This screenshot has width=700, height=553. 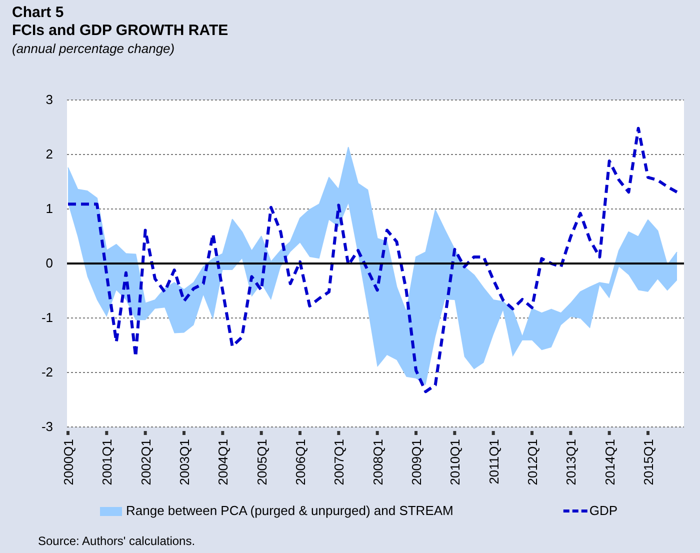 I want to click on x-tick-label: 2009Q1, so click(x=416, y=462).